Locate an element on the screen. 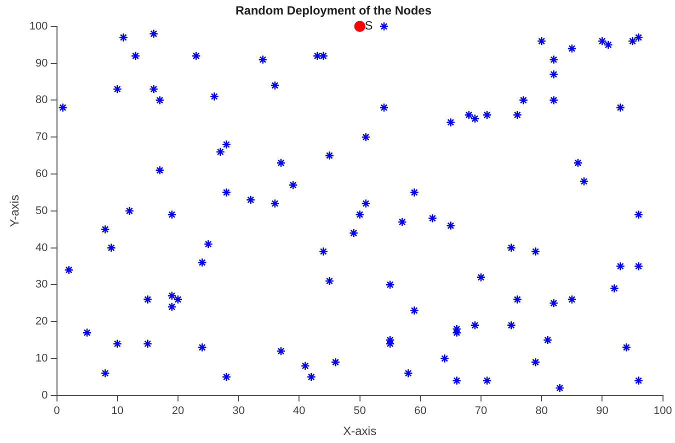 The image size is (675, 443). y-tick-label: 10 is located at coordinates (42, 358).